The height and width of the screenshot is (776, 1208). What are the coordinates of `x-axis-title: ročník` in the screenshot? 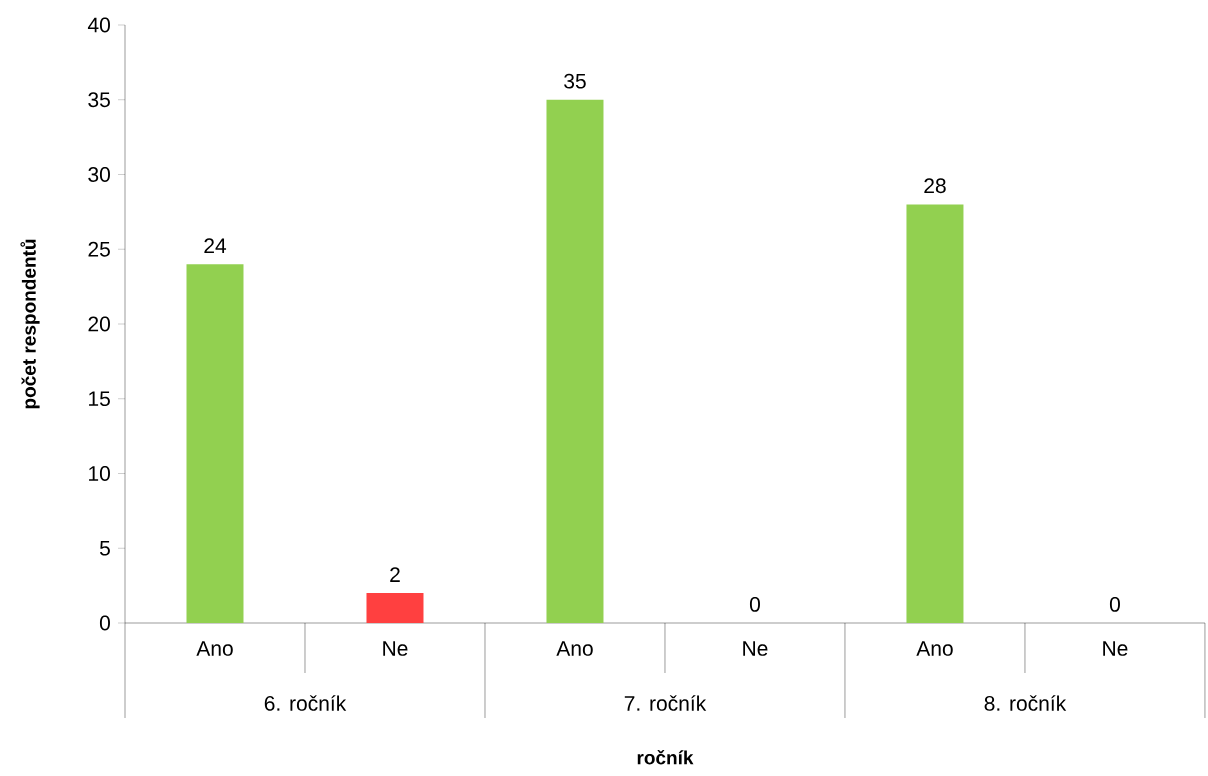 It's located at (665, 757).